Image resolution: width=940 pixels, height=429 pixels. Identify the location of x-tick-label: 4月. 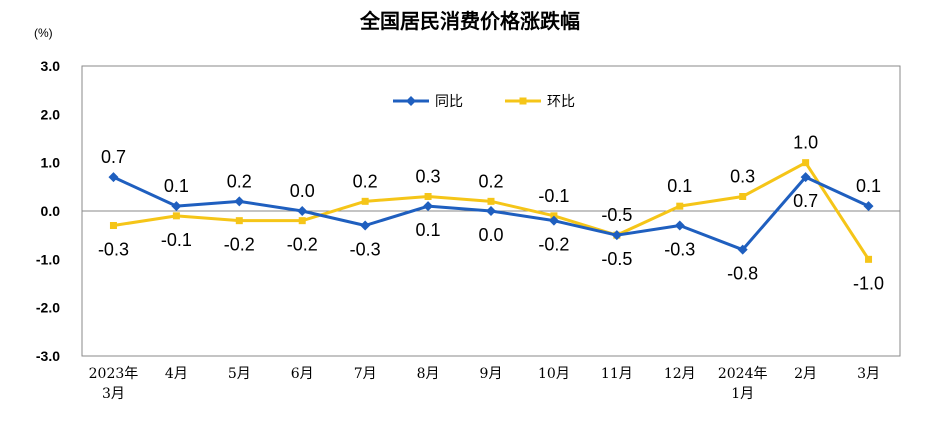
(176, 374).